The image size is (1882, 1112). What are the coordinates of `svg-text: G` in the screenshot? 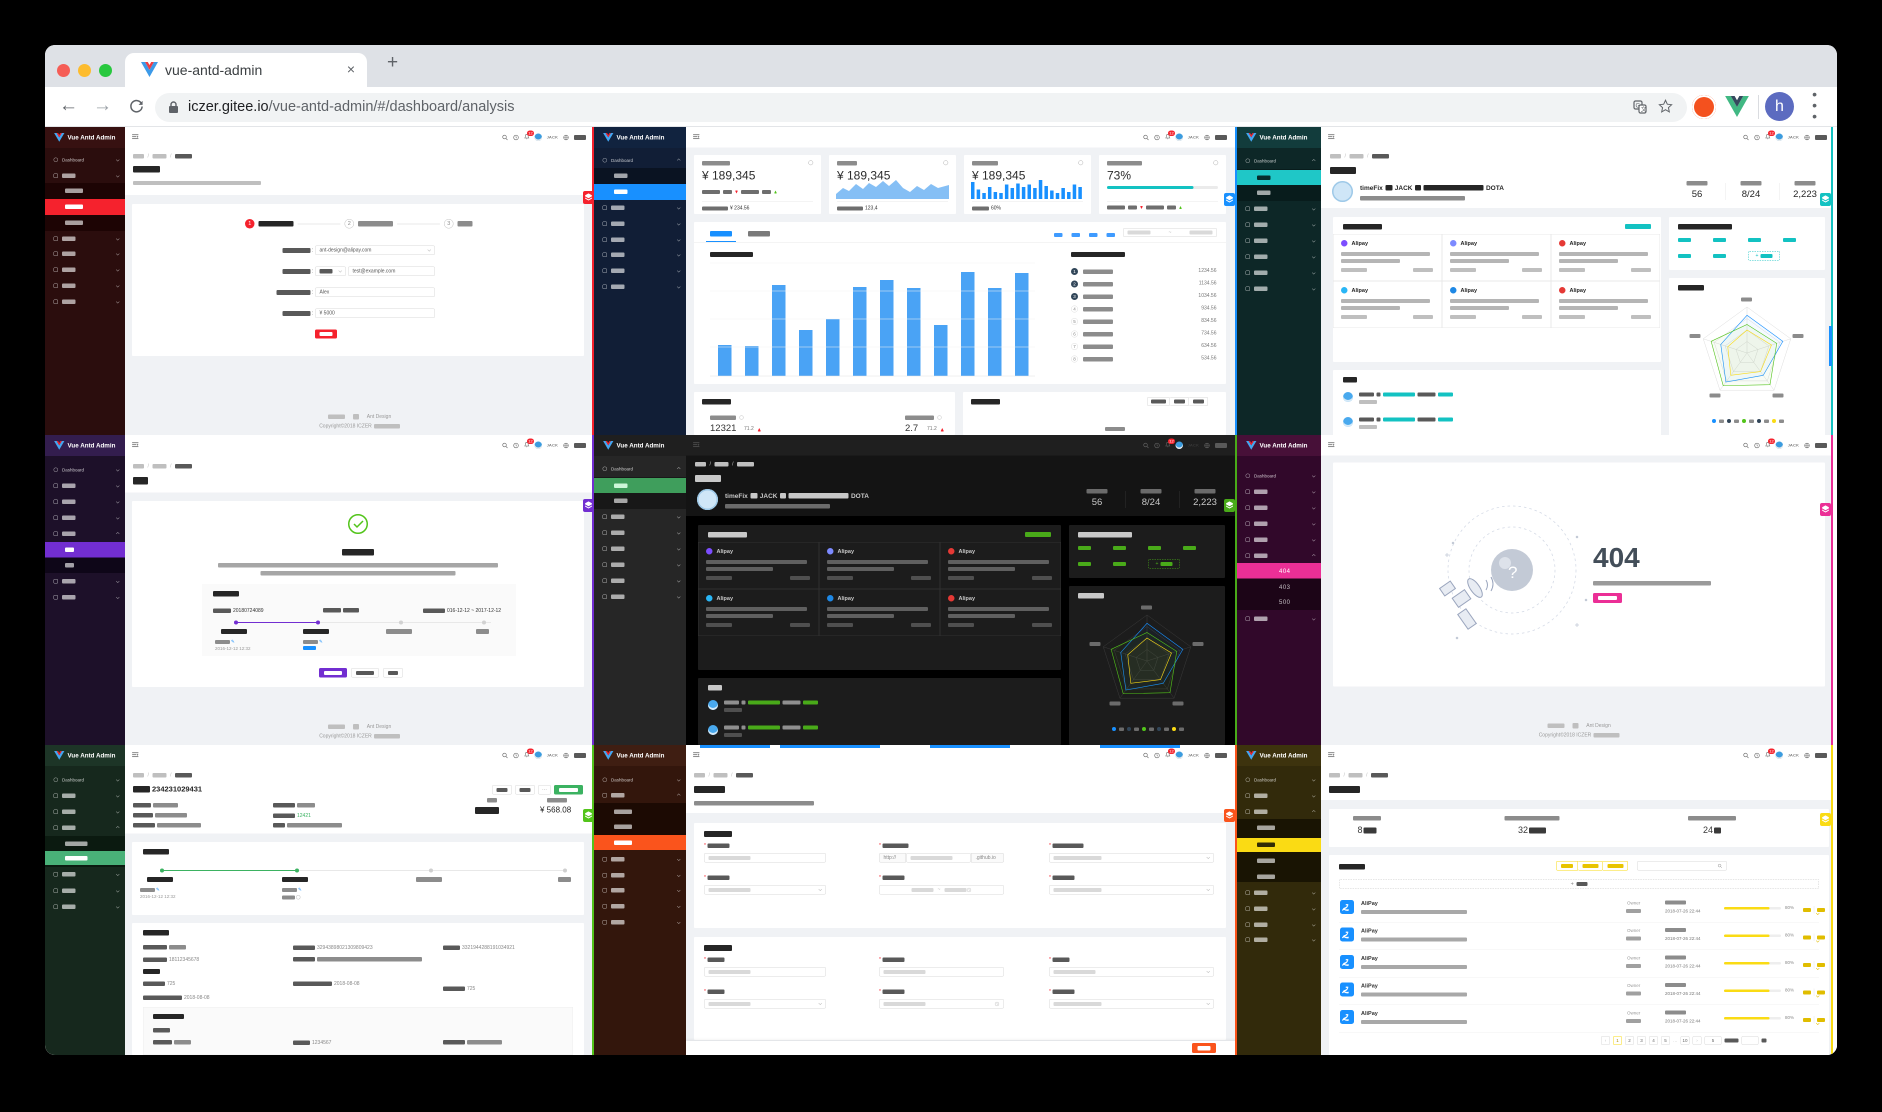 It's located at (1638, 107).